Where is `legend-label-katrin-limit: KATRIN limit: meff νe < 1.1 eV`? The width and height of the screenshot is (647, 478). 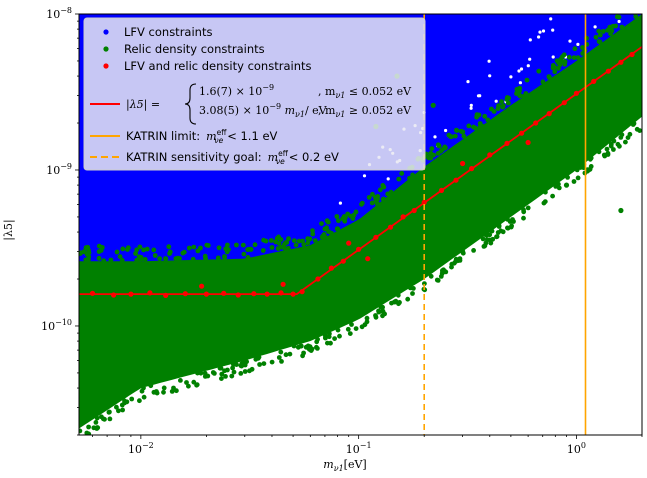
legend-label-katrin-limit: KATRIN limit: meff νe < 1.1 eV is located at coordinates (202, 136).